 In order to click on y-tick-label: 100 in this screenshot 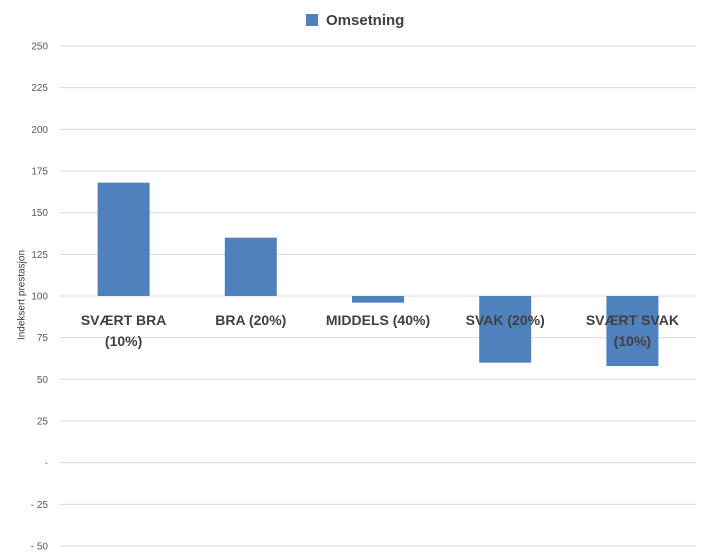, I will do `click(39, 297)`.